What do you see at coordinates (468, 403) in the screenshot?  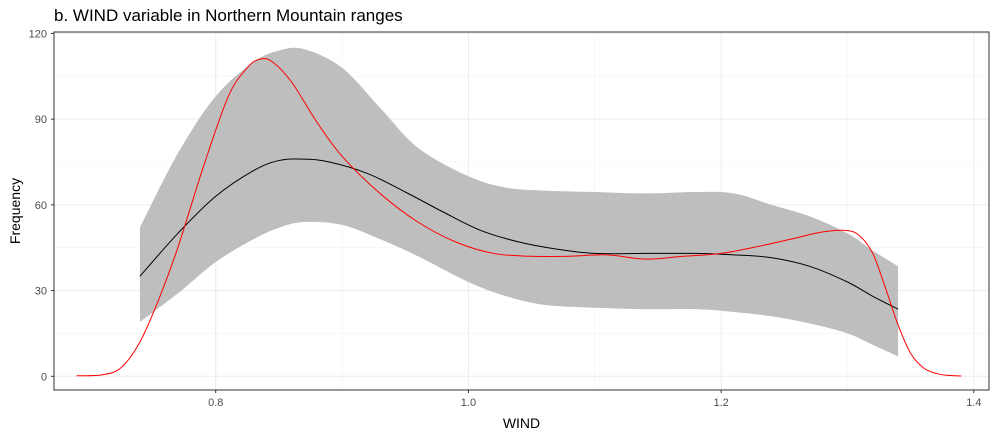 I see `x-tick-label: 1.0` at bounding box center [468, 403].